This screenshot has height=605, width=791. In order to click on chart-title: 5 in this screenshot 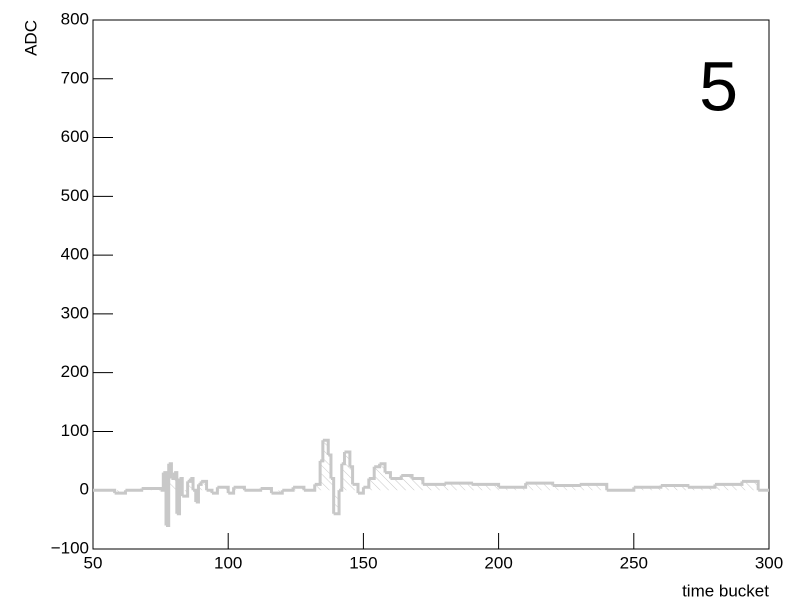, I will do `click(718, 86)`.